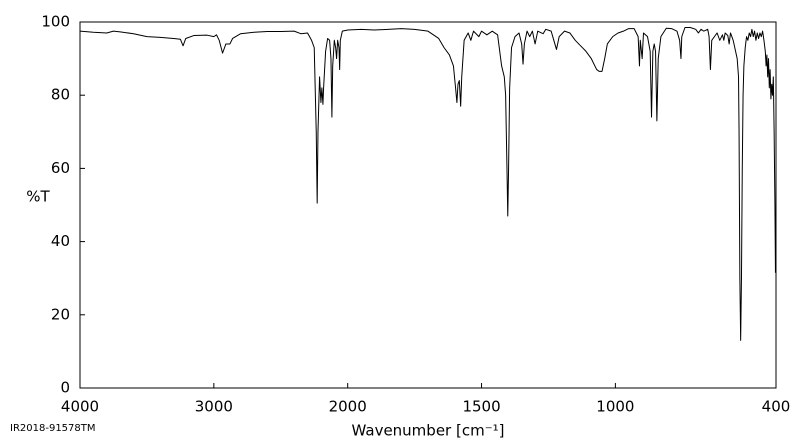 The height and width of the screenshot is (441, 800). I want to click on x-tick-label: 3000, so click(214, 407).